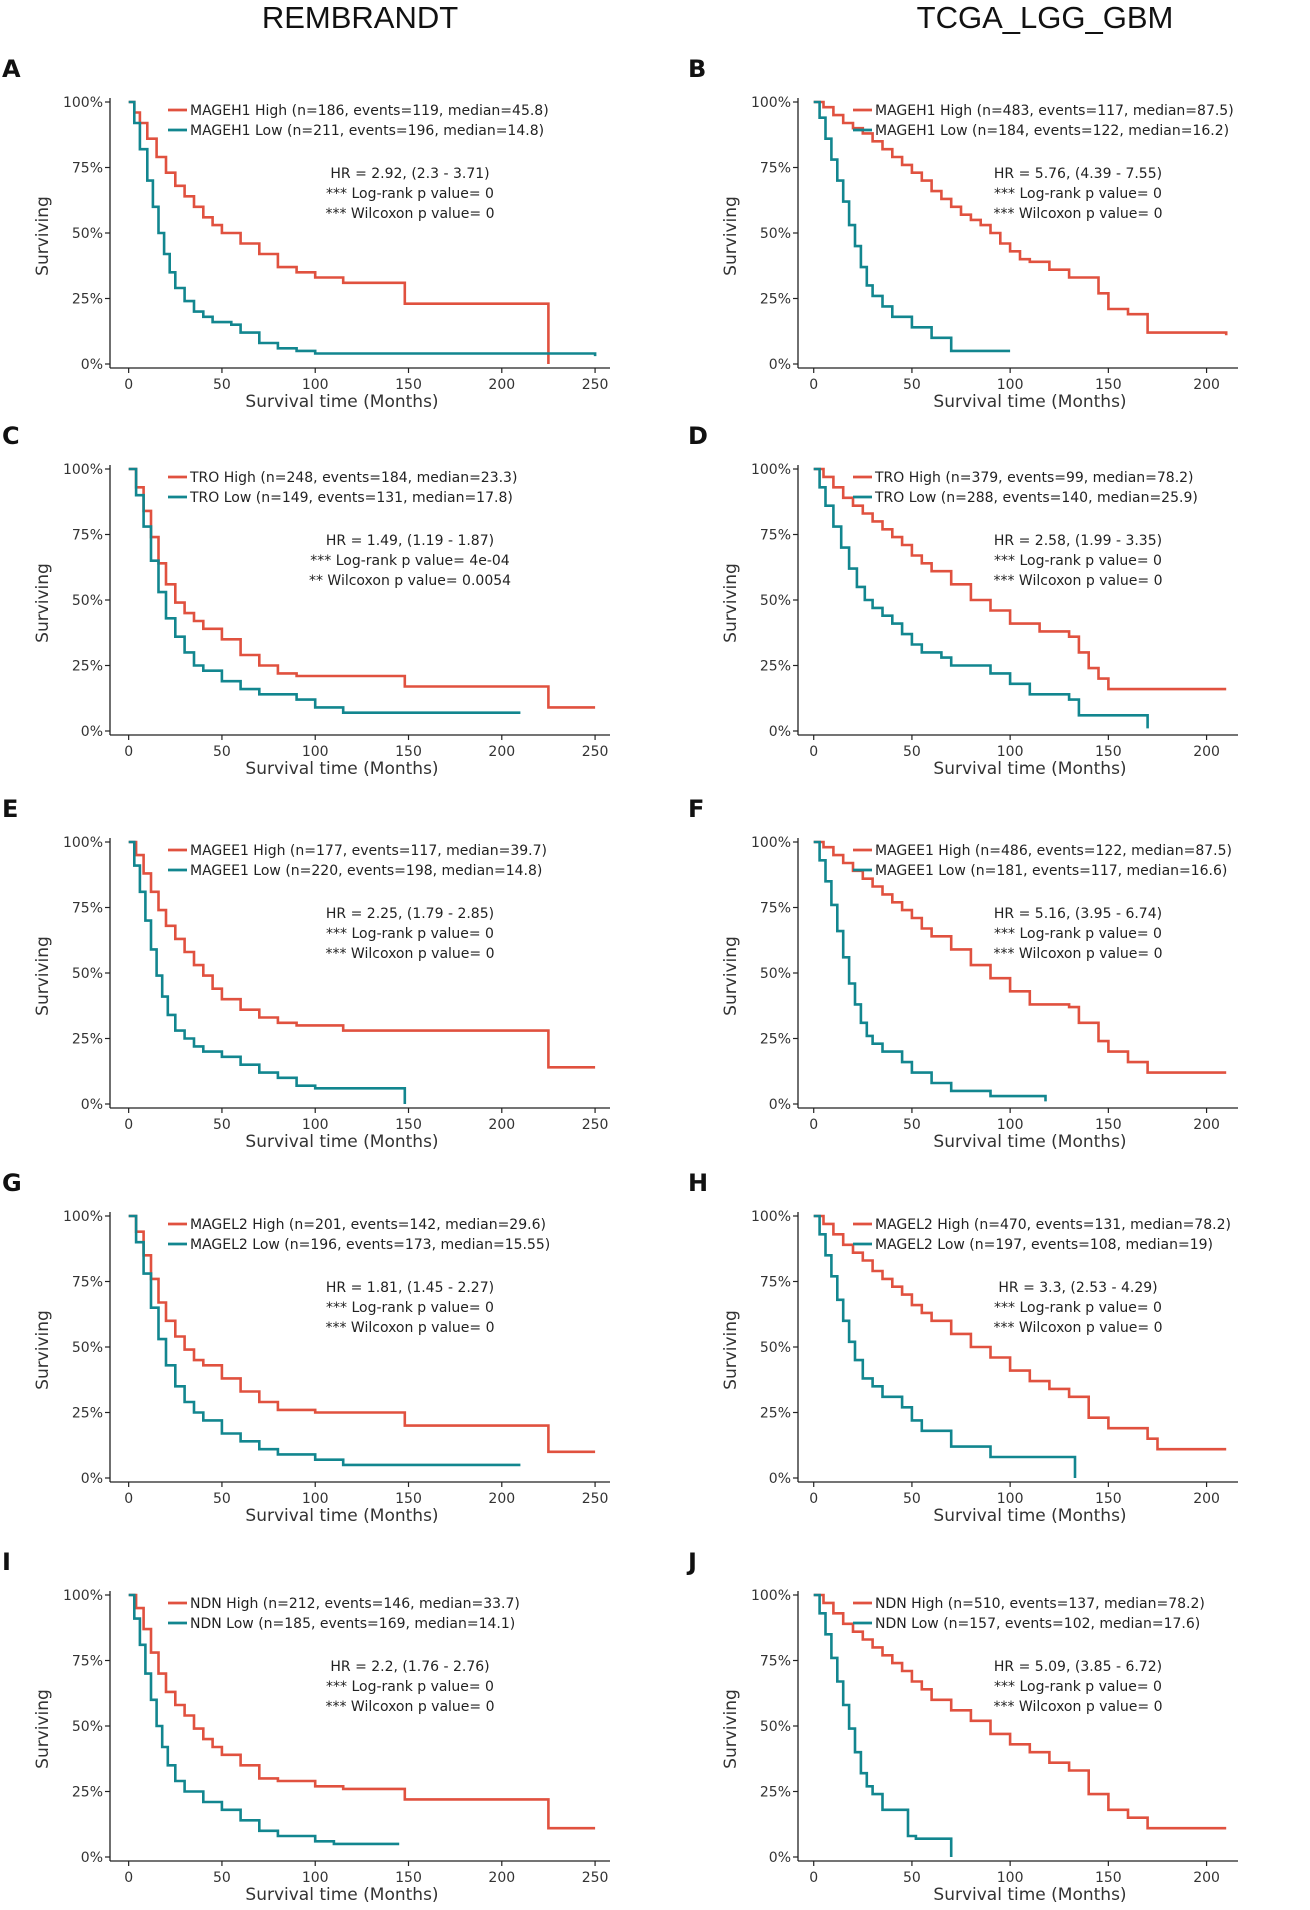  I want to click on panel-i-stat-logrank: *** Log-rank p value= 0, so click(410, 1687).